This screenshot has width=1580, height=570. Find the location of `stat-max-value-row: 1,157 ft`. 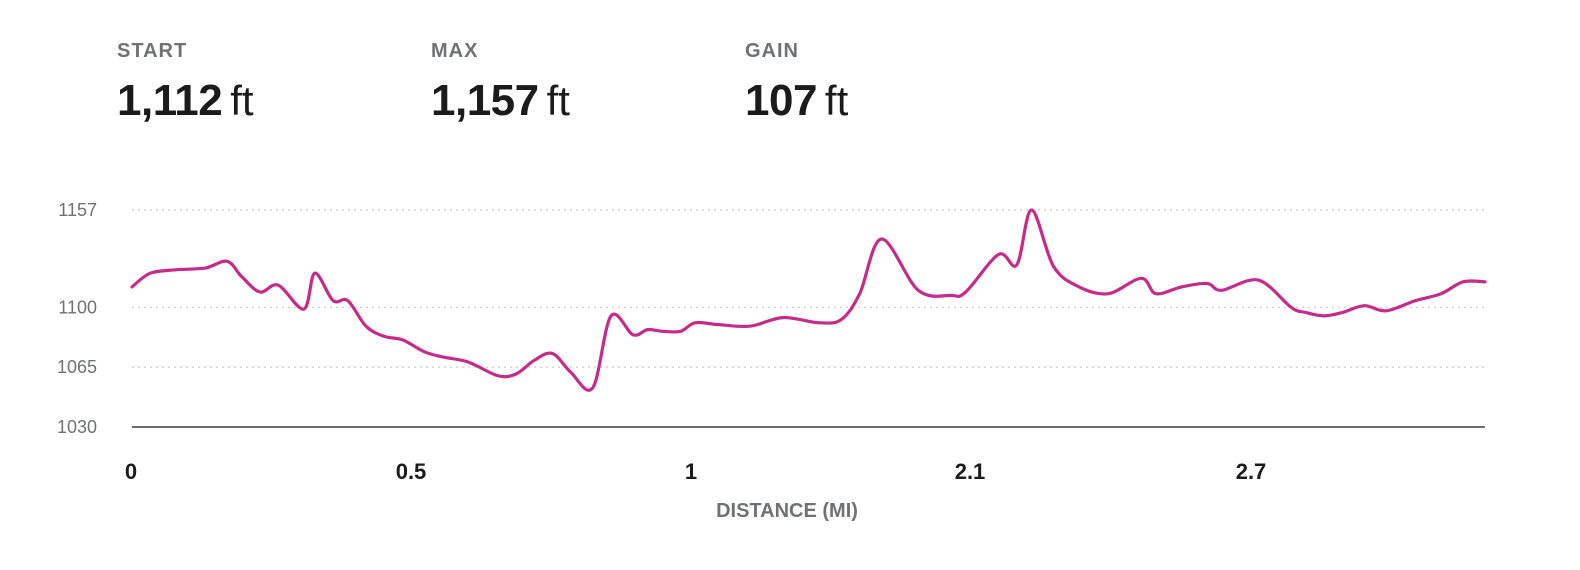

stat-max-value-row: 1,157 ft is located at coordinates (500, 106).